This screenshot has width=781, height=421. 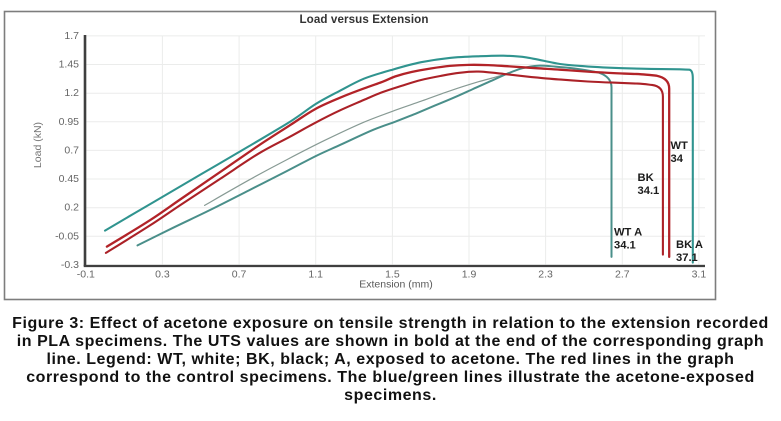 I want to click on svg-text: -0.1, so click(x=86, y=275).